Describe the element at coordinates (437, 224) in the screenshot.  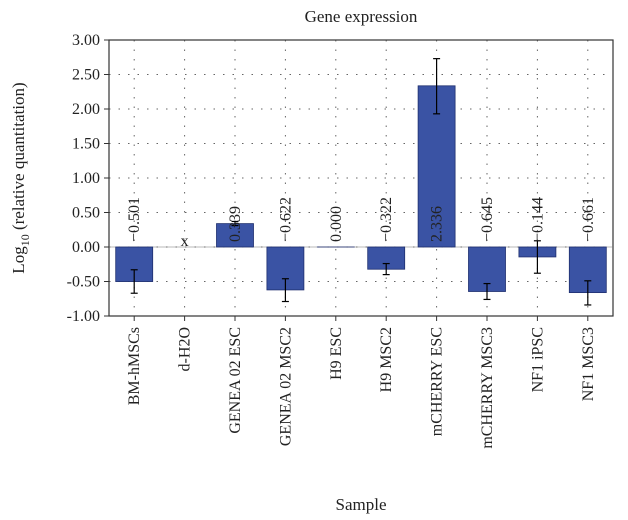
I see `data-label: 2.336` at that location.